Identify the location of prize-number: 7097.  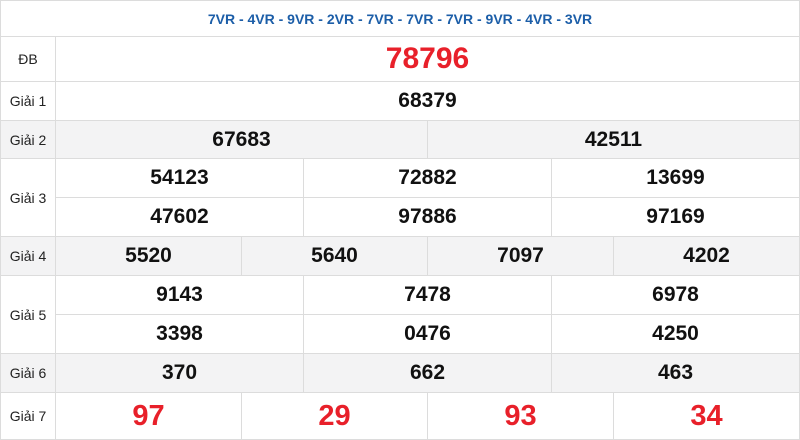
(521, 256).